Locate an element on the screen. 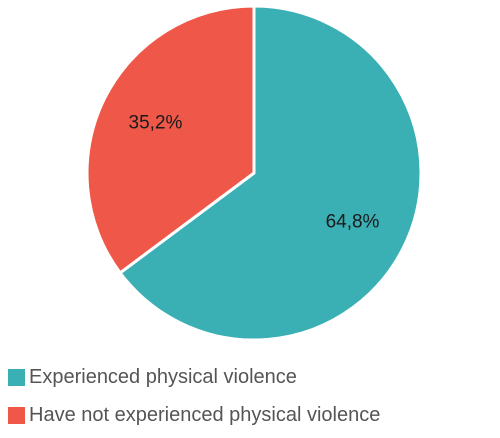  legend-swatch-not-experienced is located at coordinates (16, 415).